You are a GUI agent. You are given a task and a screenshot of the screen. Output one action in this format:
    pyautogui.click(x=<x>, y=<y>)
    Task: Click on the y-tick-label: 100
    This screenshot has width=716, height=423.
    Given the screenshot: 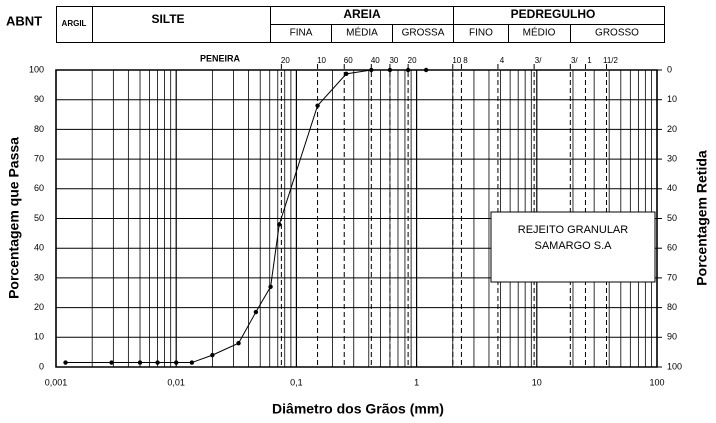 What is the action you would take?
    pyautogui.click(x=36, y=69)
    